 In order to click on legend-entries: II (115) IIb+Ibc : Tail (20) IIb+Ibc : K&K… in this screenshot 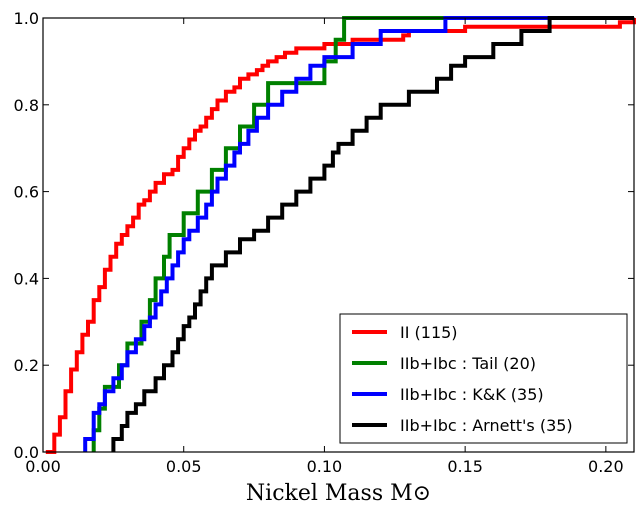, I will do `click(462, 379)`.